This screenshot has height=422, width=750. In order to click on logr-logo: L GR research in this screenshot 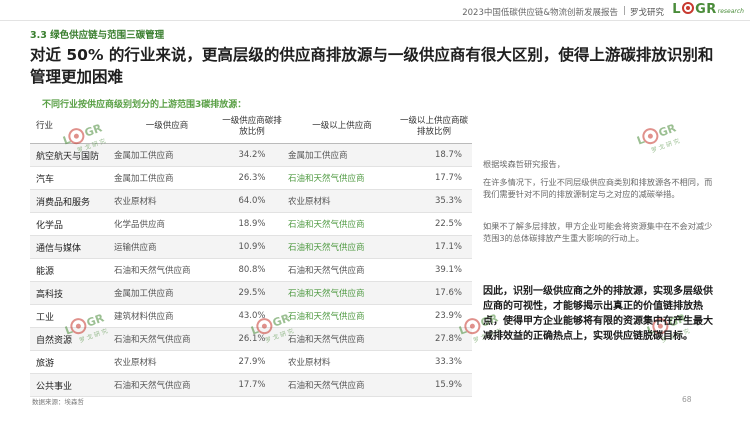, I will do `click(708, 10)`.